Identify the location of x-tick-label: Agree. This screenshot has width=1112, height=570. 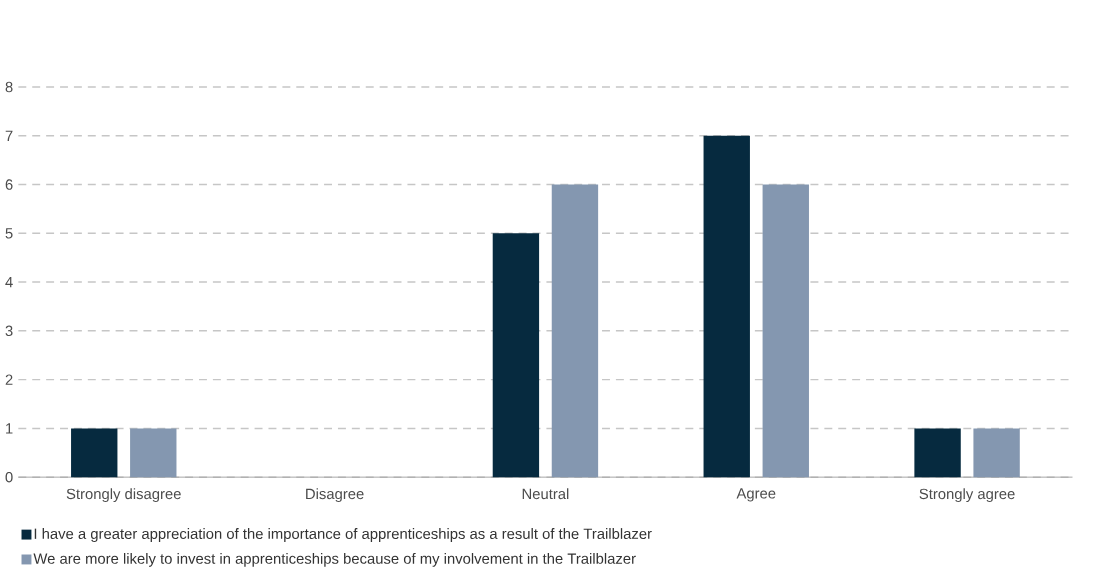
(756, 495).